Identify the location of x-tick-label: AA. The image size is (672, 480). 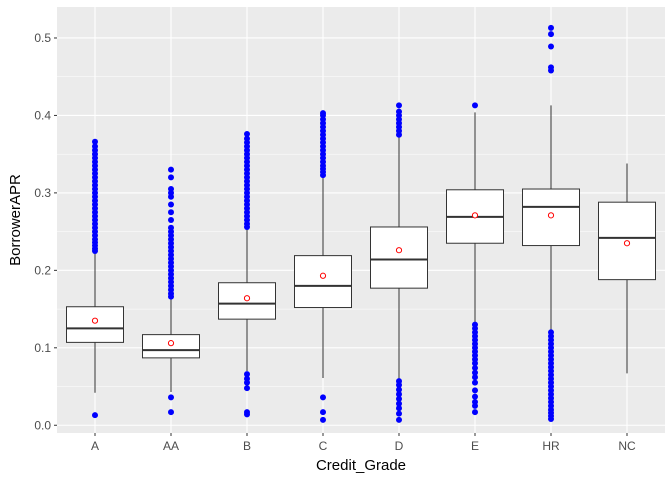
(171, 446).